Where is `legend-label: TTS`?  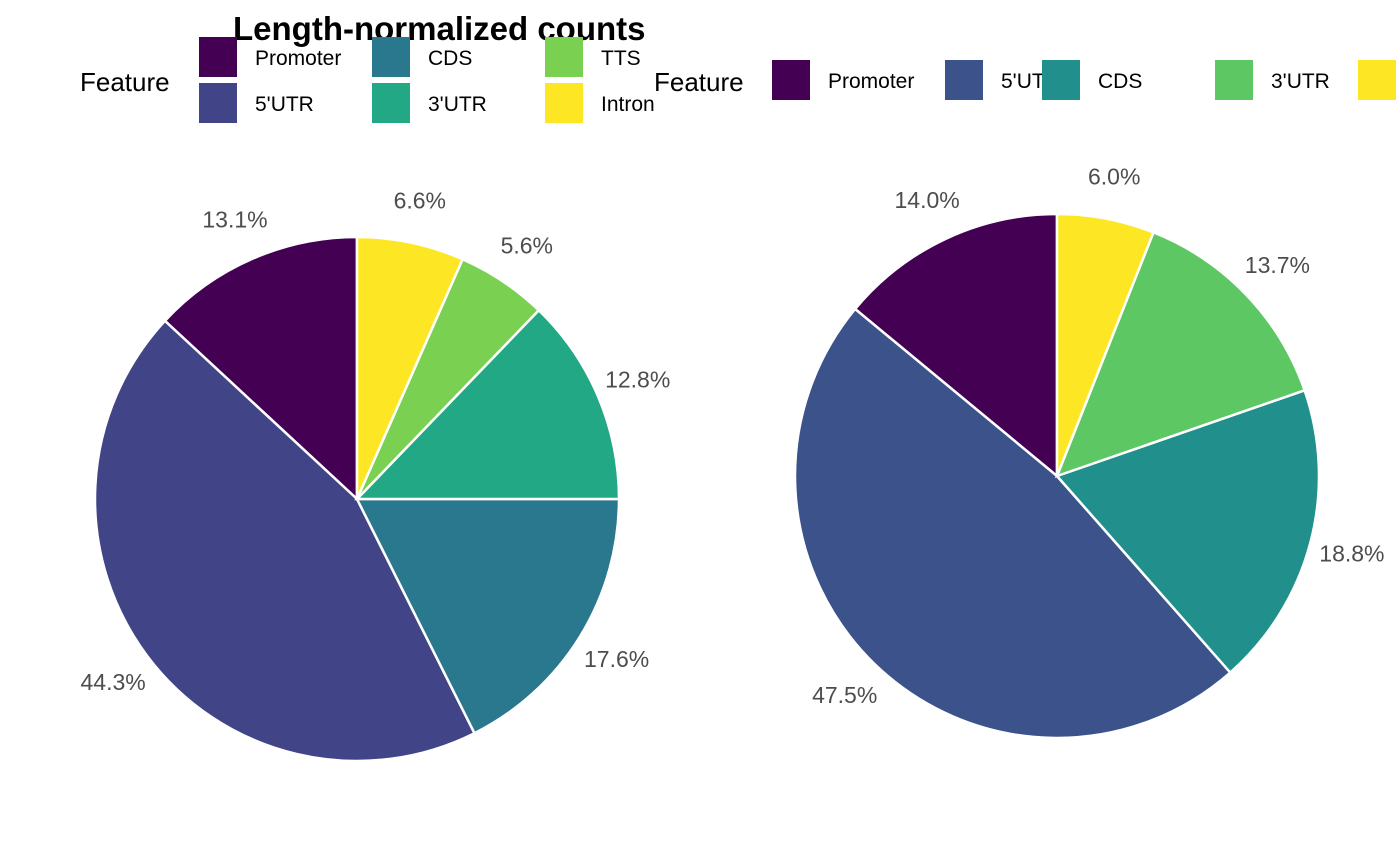 legend-label: TTS is located at coordinates (621, 58).